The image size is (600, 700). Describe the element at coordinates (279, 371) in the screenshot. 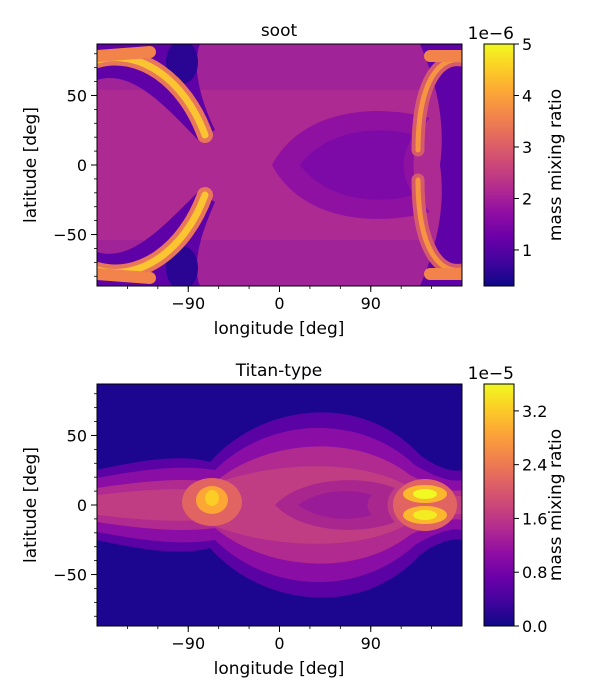

I see `panel-titan-title: Titan-type` at that location.